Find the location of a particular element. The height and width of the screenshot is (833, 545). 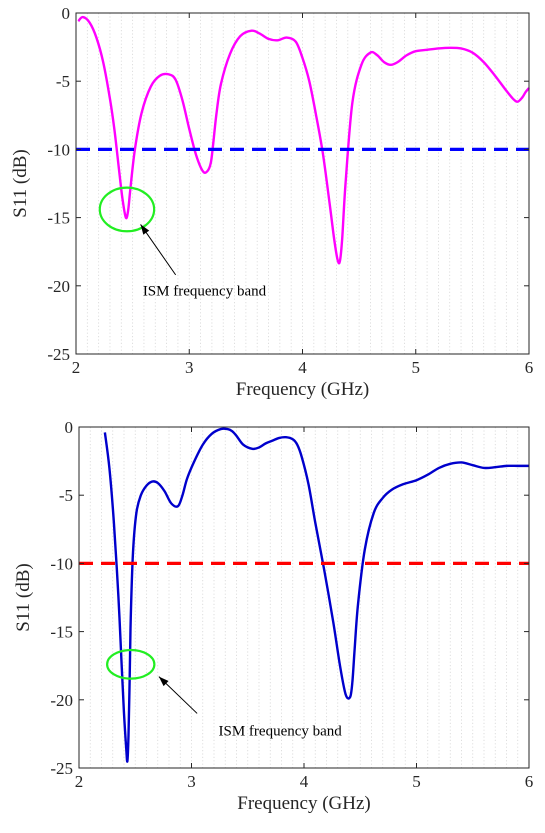

chart-0-y-tick-label: -10 is located at coordinates (58, 149).